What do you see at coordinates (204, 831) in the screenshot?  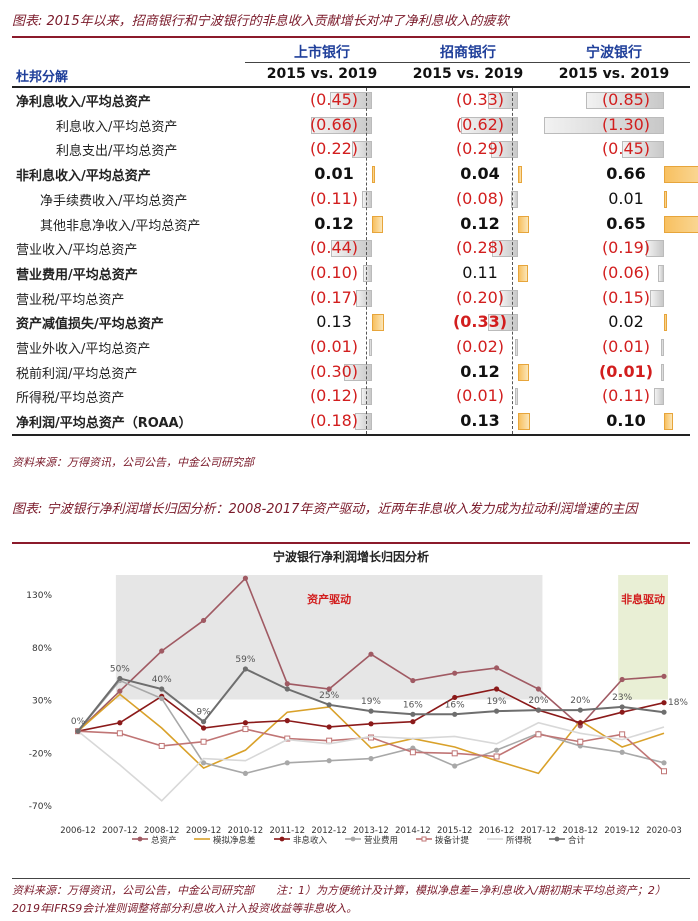 I see `x-tick-label: 2009-12` at bounding box center [204, 831].